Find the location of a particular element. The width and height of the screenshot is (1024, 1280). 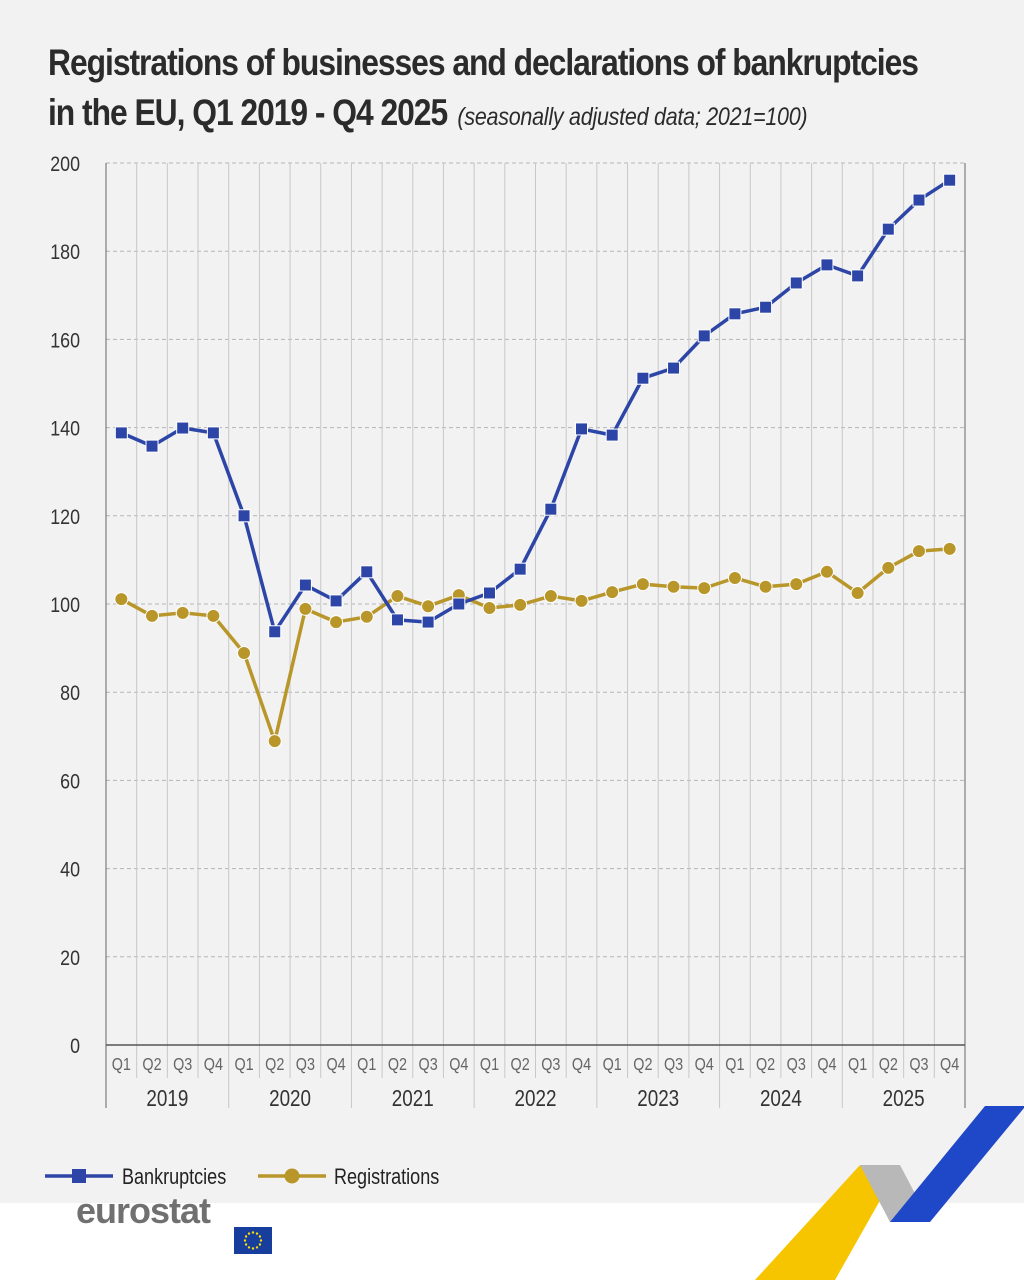

legend-label: Bankruptcies is located at coordinates (174, 1177).